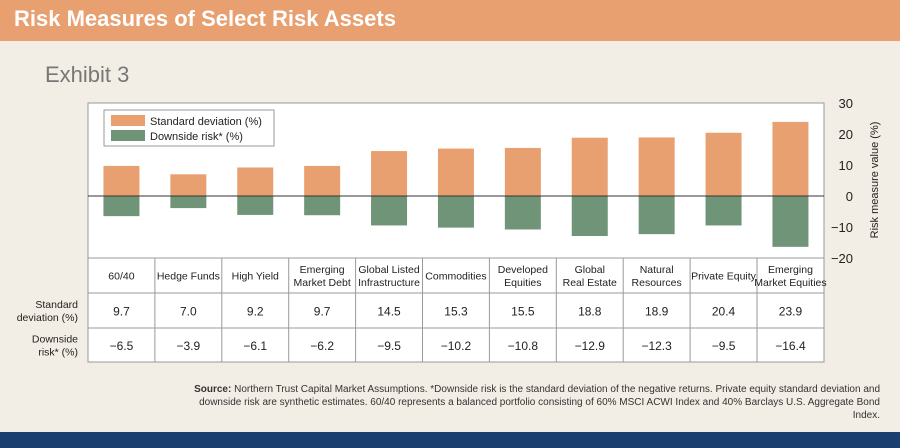  I want to click on category-label-10-1: Market Equities, so click(790, 283).